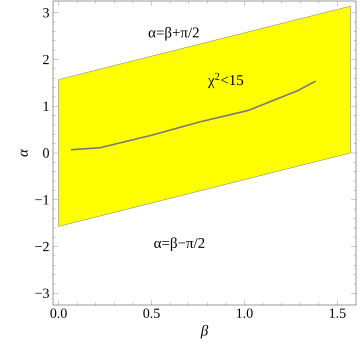 The image size is (360, 356). Describe the element at coordinates (24, 152) in the screenshot. I see `y-axis-title: α` at that location.